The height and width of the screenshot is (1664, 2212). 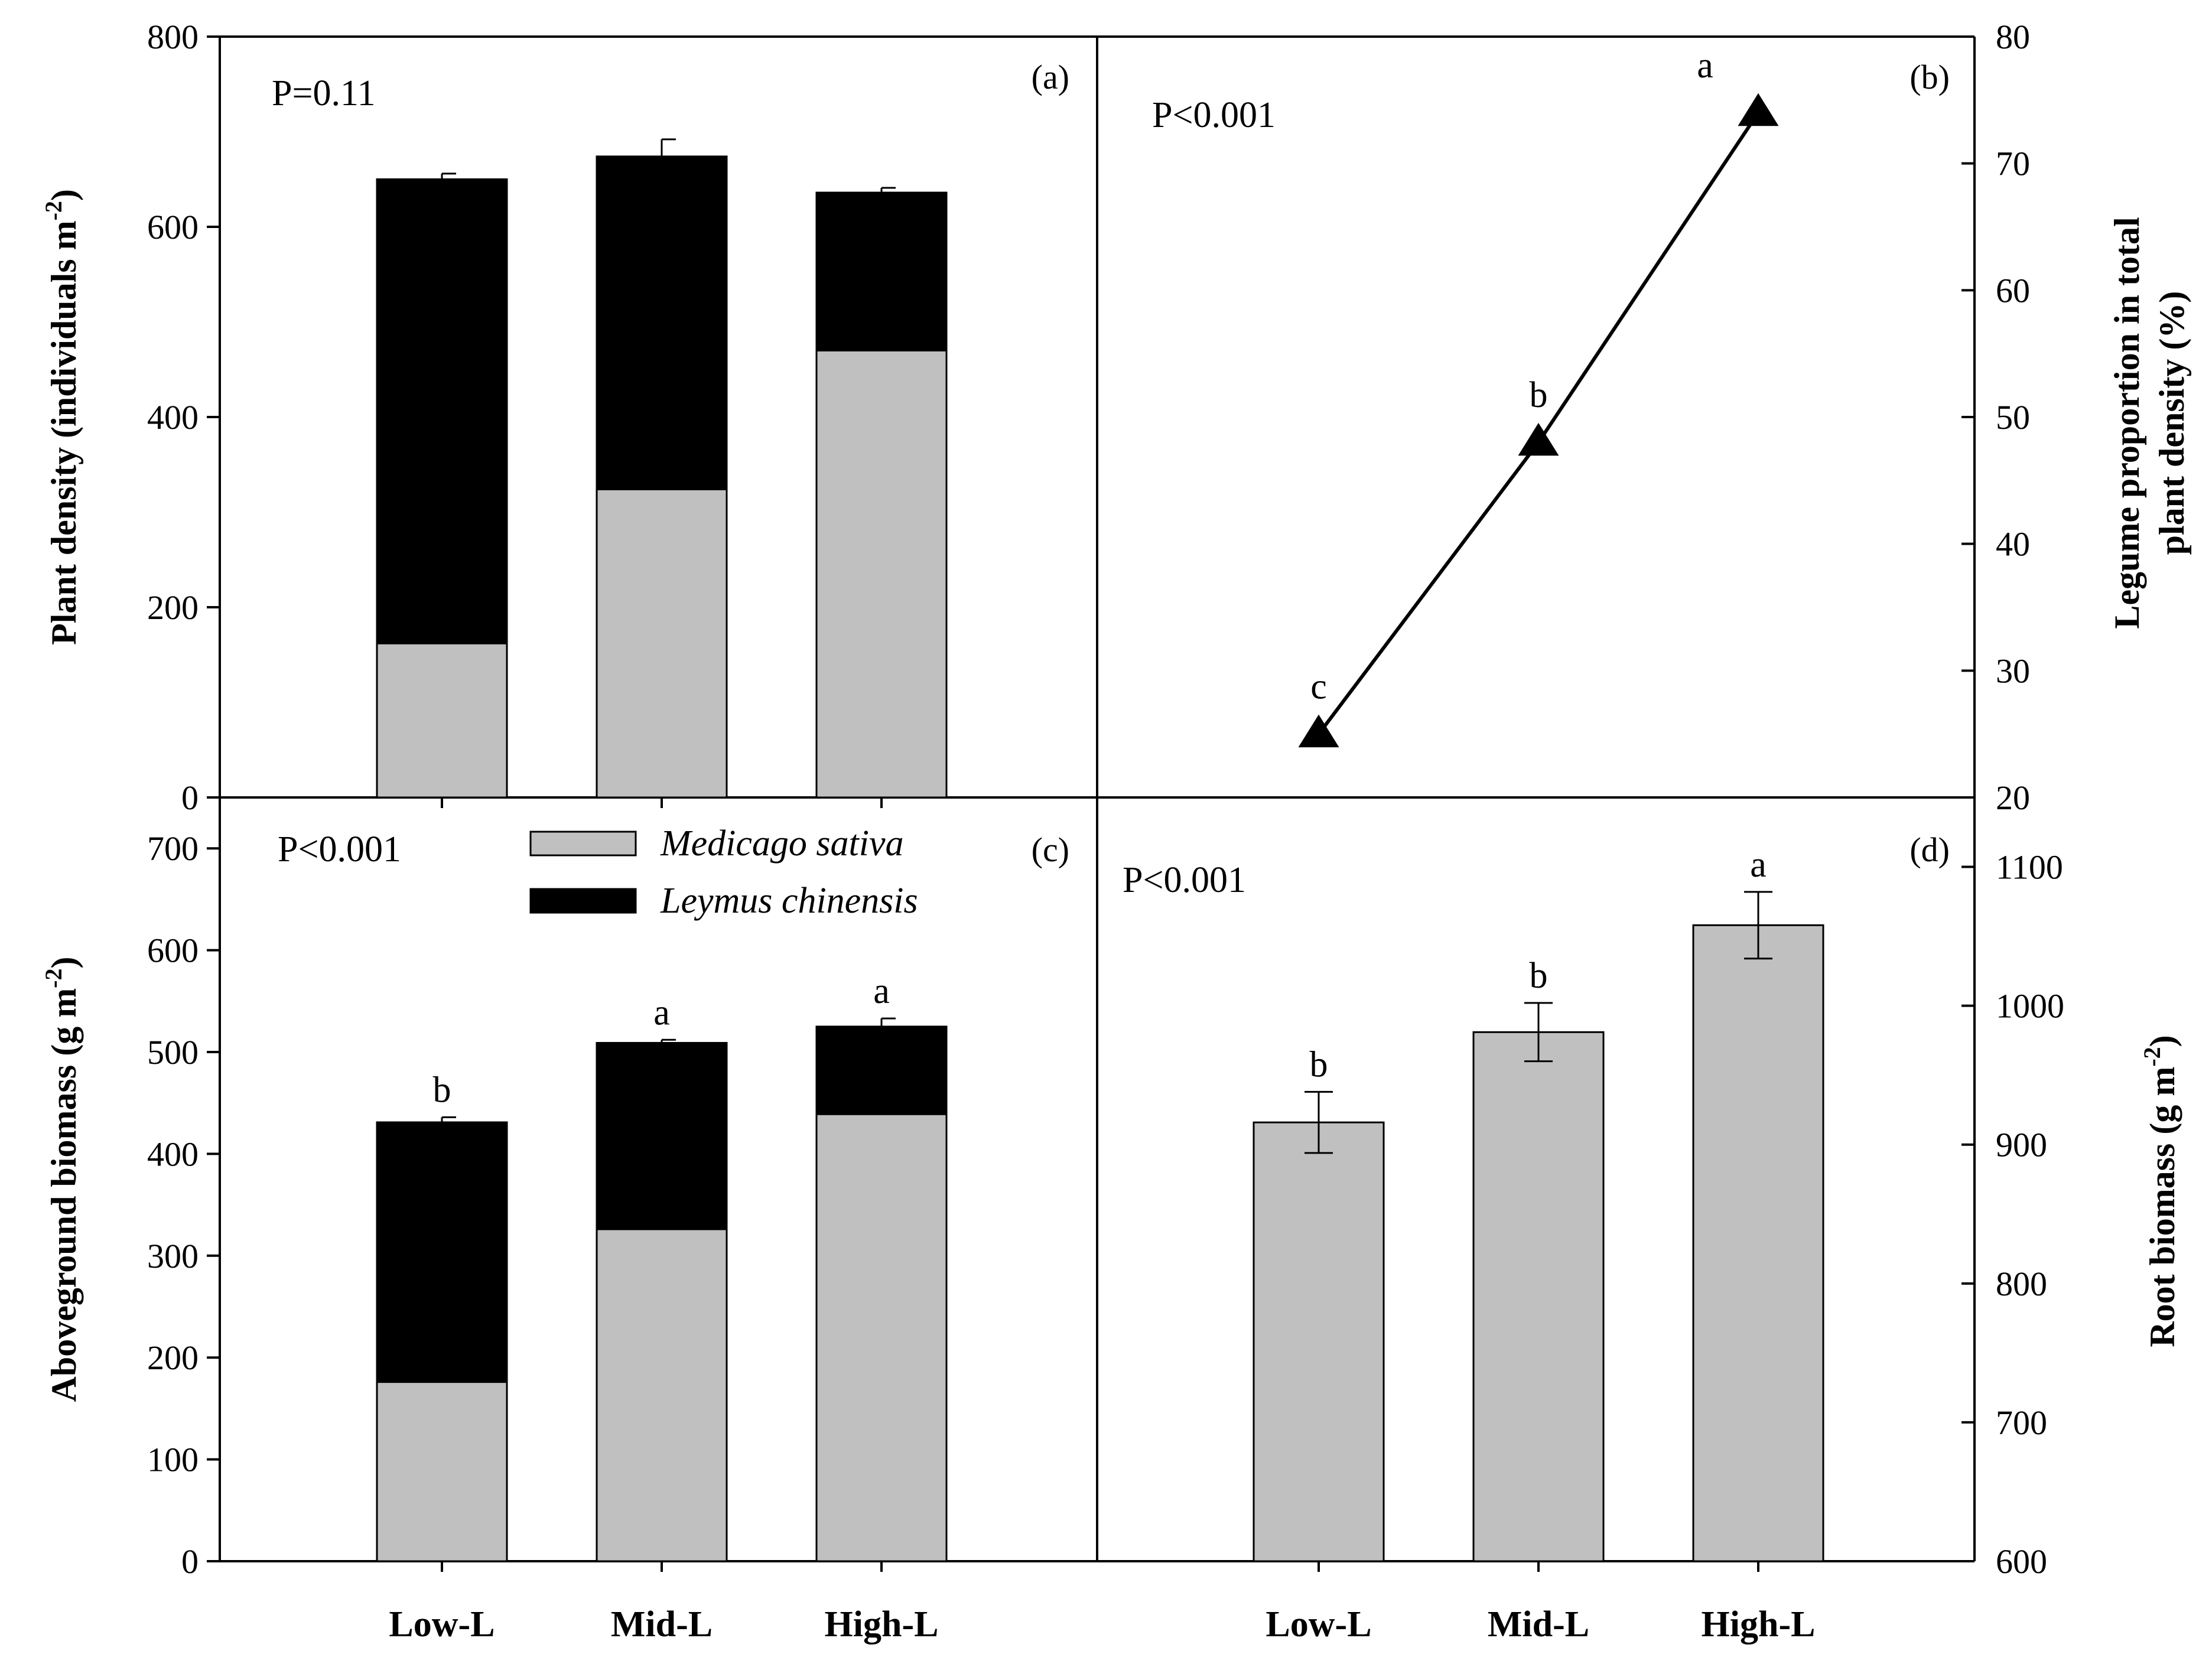 What do you see at coordinates (2013, 671) in the screenshot?
I see `panel-b-ytick-label: 30` at bounding box center [2013, 671].